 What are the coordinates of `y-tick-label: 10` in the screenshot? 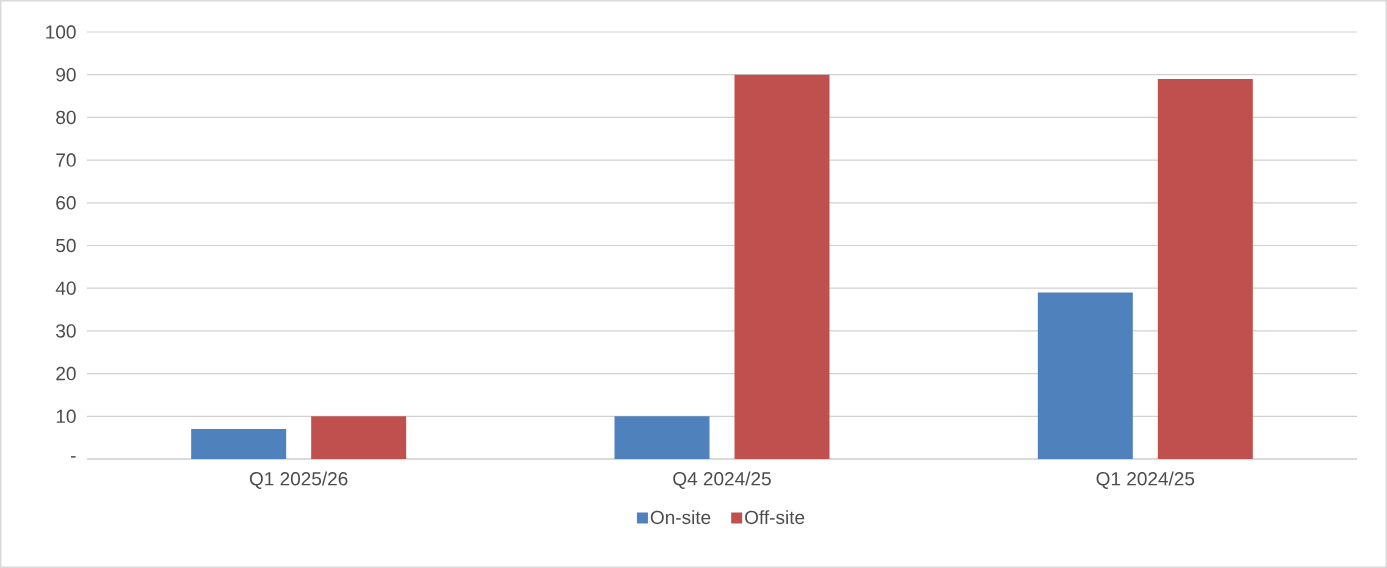 It's located at (66, 416).